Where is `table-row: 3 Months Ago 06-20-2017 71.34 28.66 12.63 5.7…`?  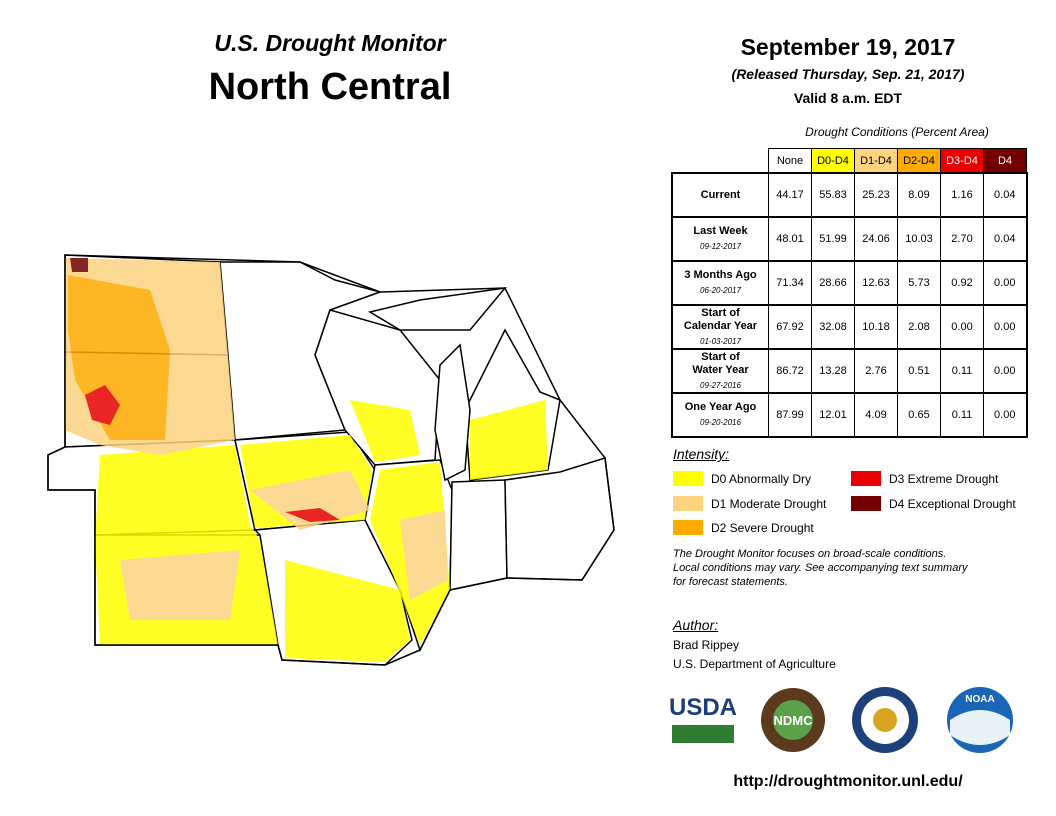
table-row: 3 Months Ago 06-20-2017 71.34 28.66 12.63 5.7… is located at coordinates (849, 283).